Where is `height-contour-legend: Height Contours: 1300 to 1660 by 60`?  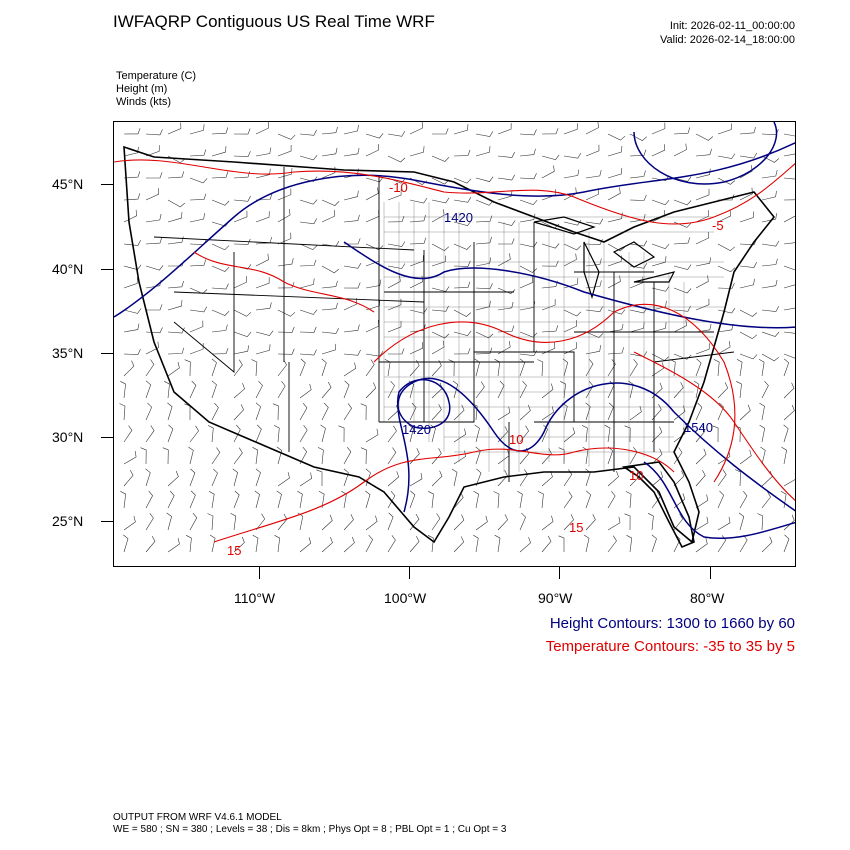
height-contour-legend: Height Contours: 1300 to 1660 by 60 is located at coordinates (672, 623).